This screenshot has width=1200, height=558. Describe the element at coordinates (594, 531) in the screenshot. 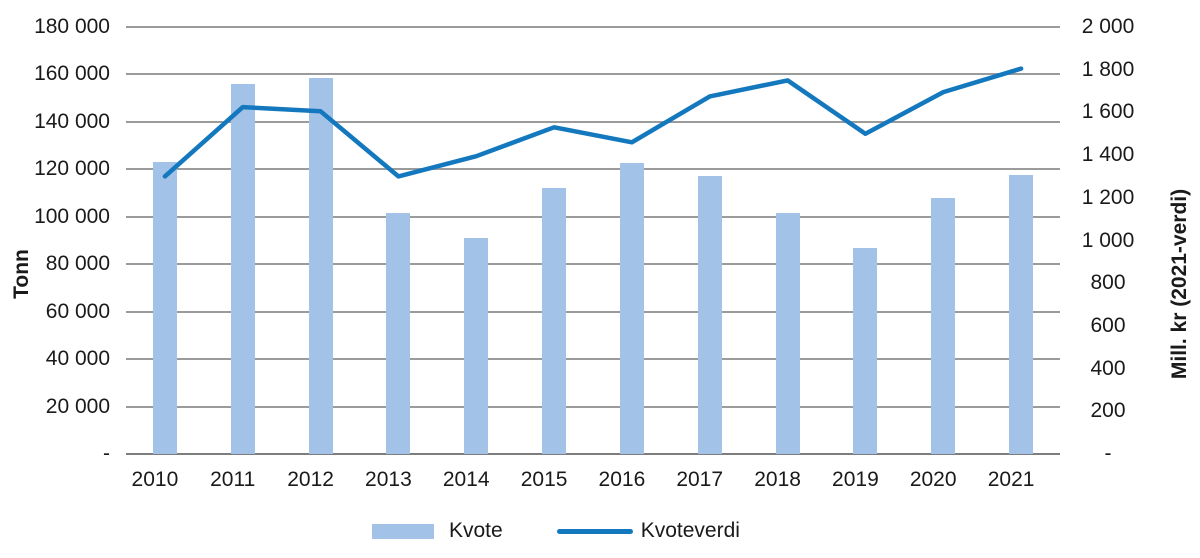

I see `legend-line-swatch-icon` at that location.